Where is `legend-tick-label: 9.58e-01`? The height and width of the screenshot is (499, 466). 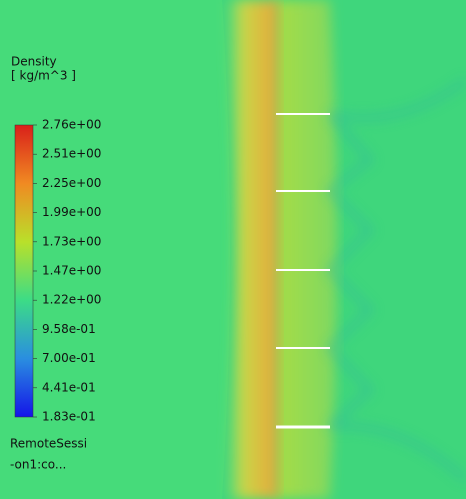 legend-tick-label: 9.58e-01 is located at coordinates (69, 329).